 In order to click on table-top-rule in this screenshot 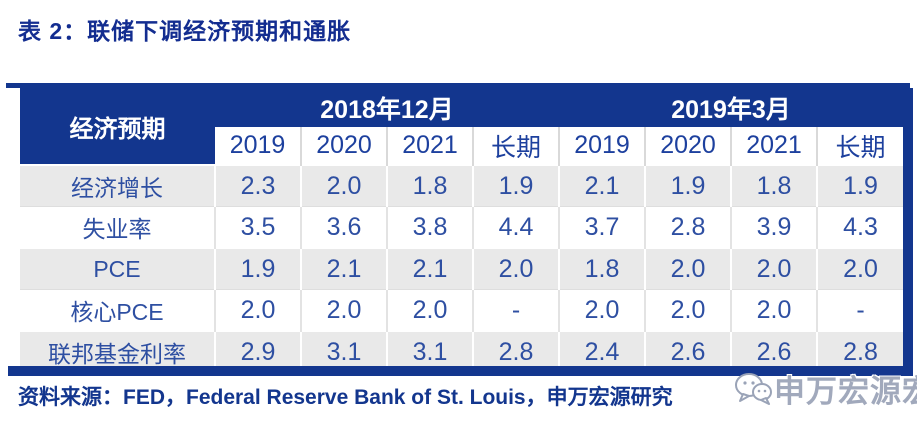, I will do `click(458, 85)`.